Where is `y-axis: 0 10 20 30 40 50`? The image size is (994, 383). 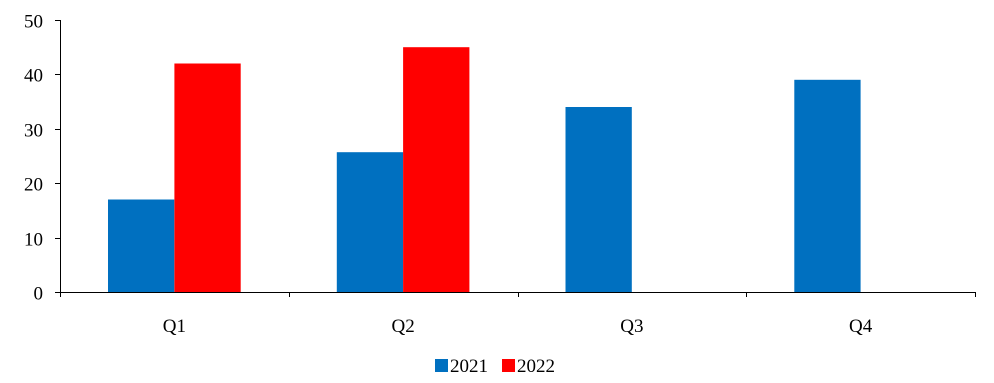 y-axis: 0 10 20 30 40 50 is located at coordinates (42, 158).